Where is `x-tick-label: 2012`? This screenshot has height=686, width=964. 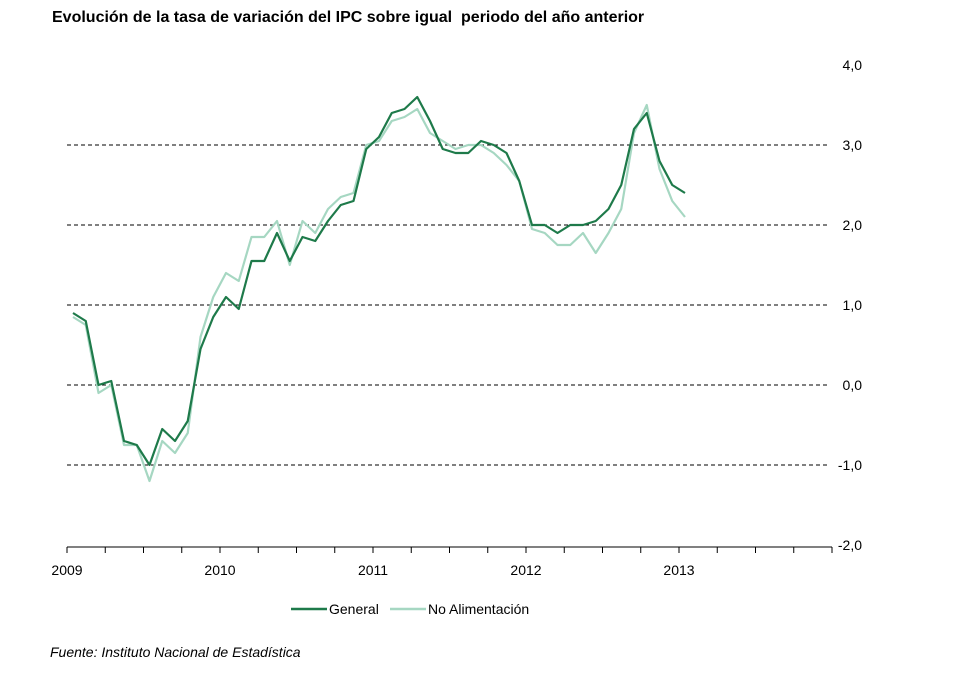
x-tick-label: 2012 is located at coordinates (525, 570).